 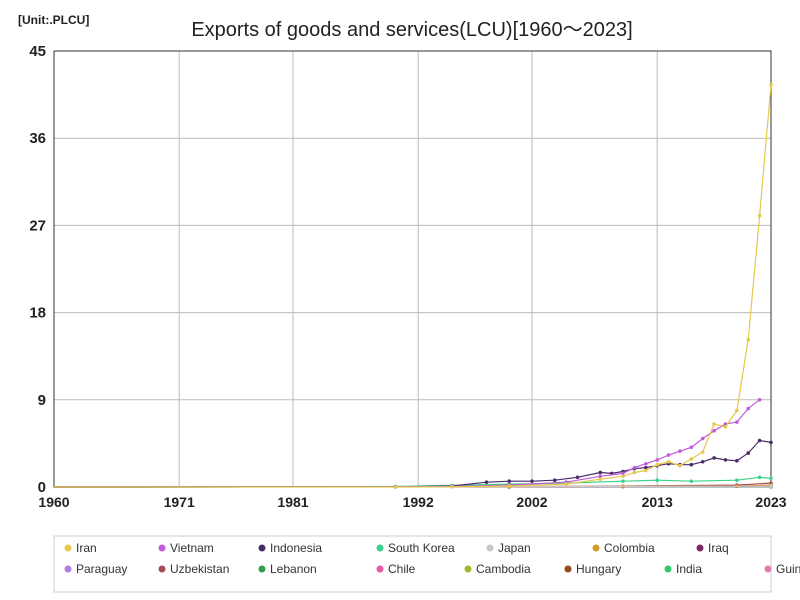 I want to click on legend-item-indonesia: Indonesia, so click(x=290, y=548).